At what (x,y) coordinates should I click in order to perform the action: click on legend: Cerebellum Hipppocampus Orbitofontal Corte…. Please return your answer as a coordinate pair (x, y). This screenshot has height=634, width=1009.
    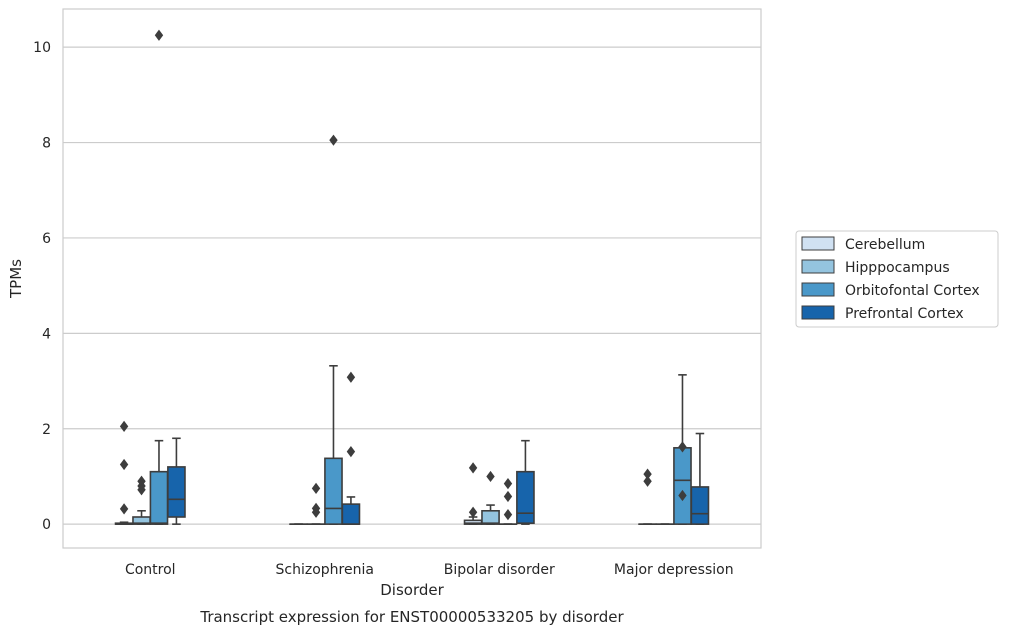
    Looking at the image, I should click on (897, 279).